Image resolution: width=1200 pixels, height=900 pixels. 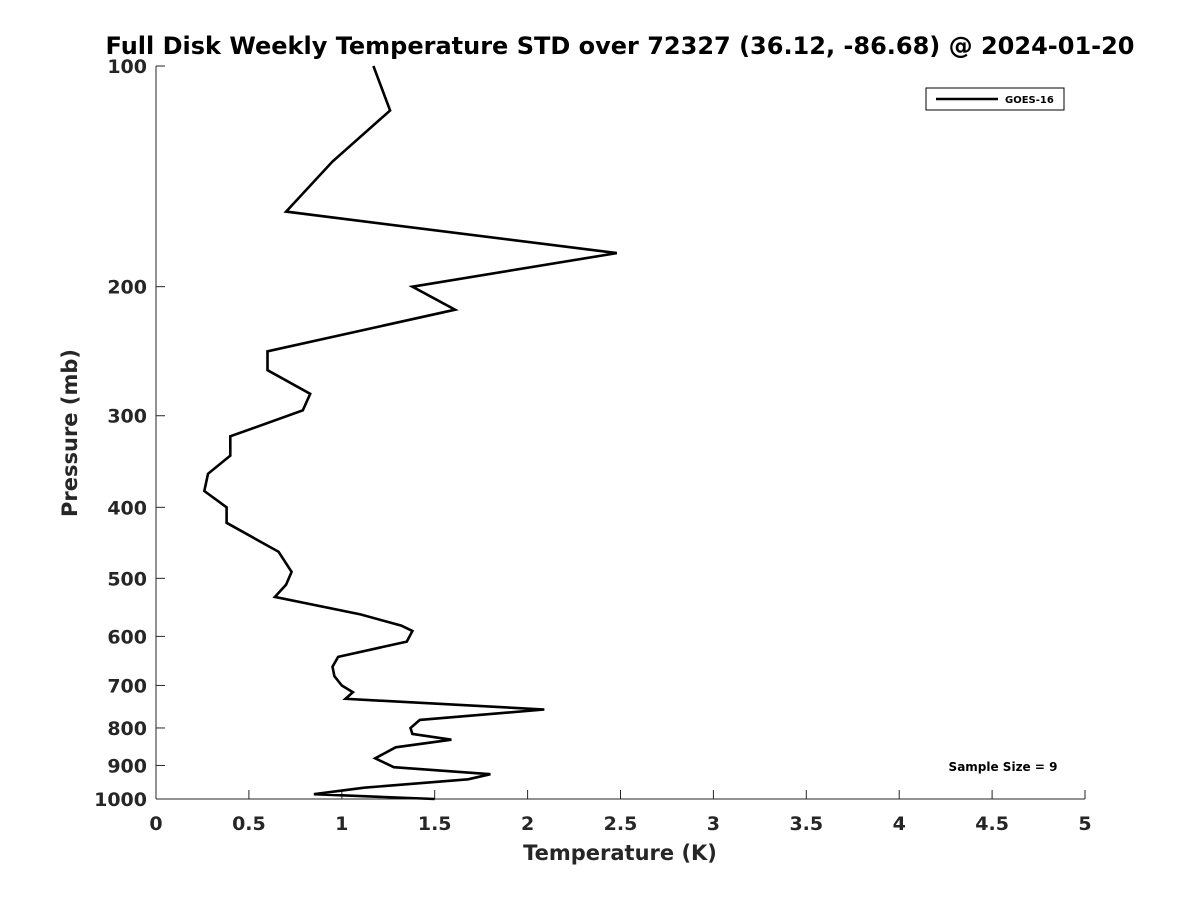 What do you see at coordinates (127, 686) in the screenshot?
I see `y-tick-label: 700` at bounding box center [127, 686].